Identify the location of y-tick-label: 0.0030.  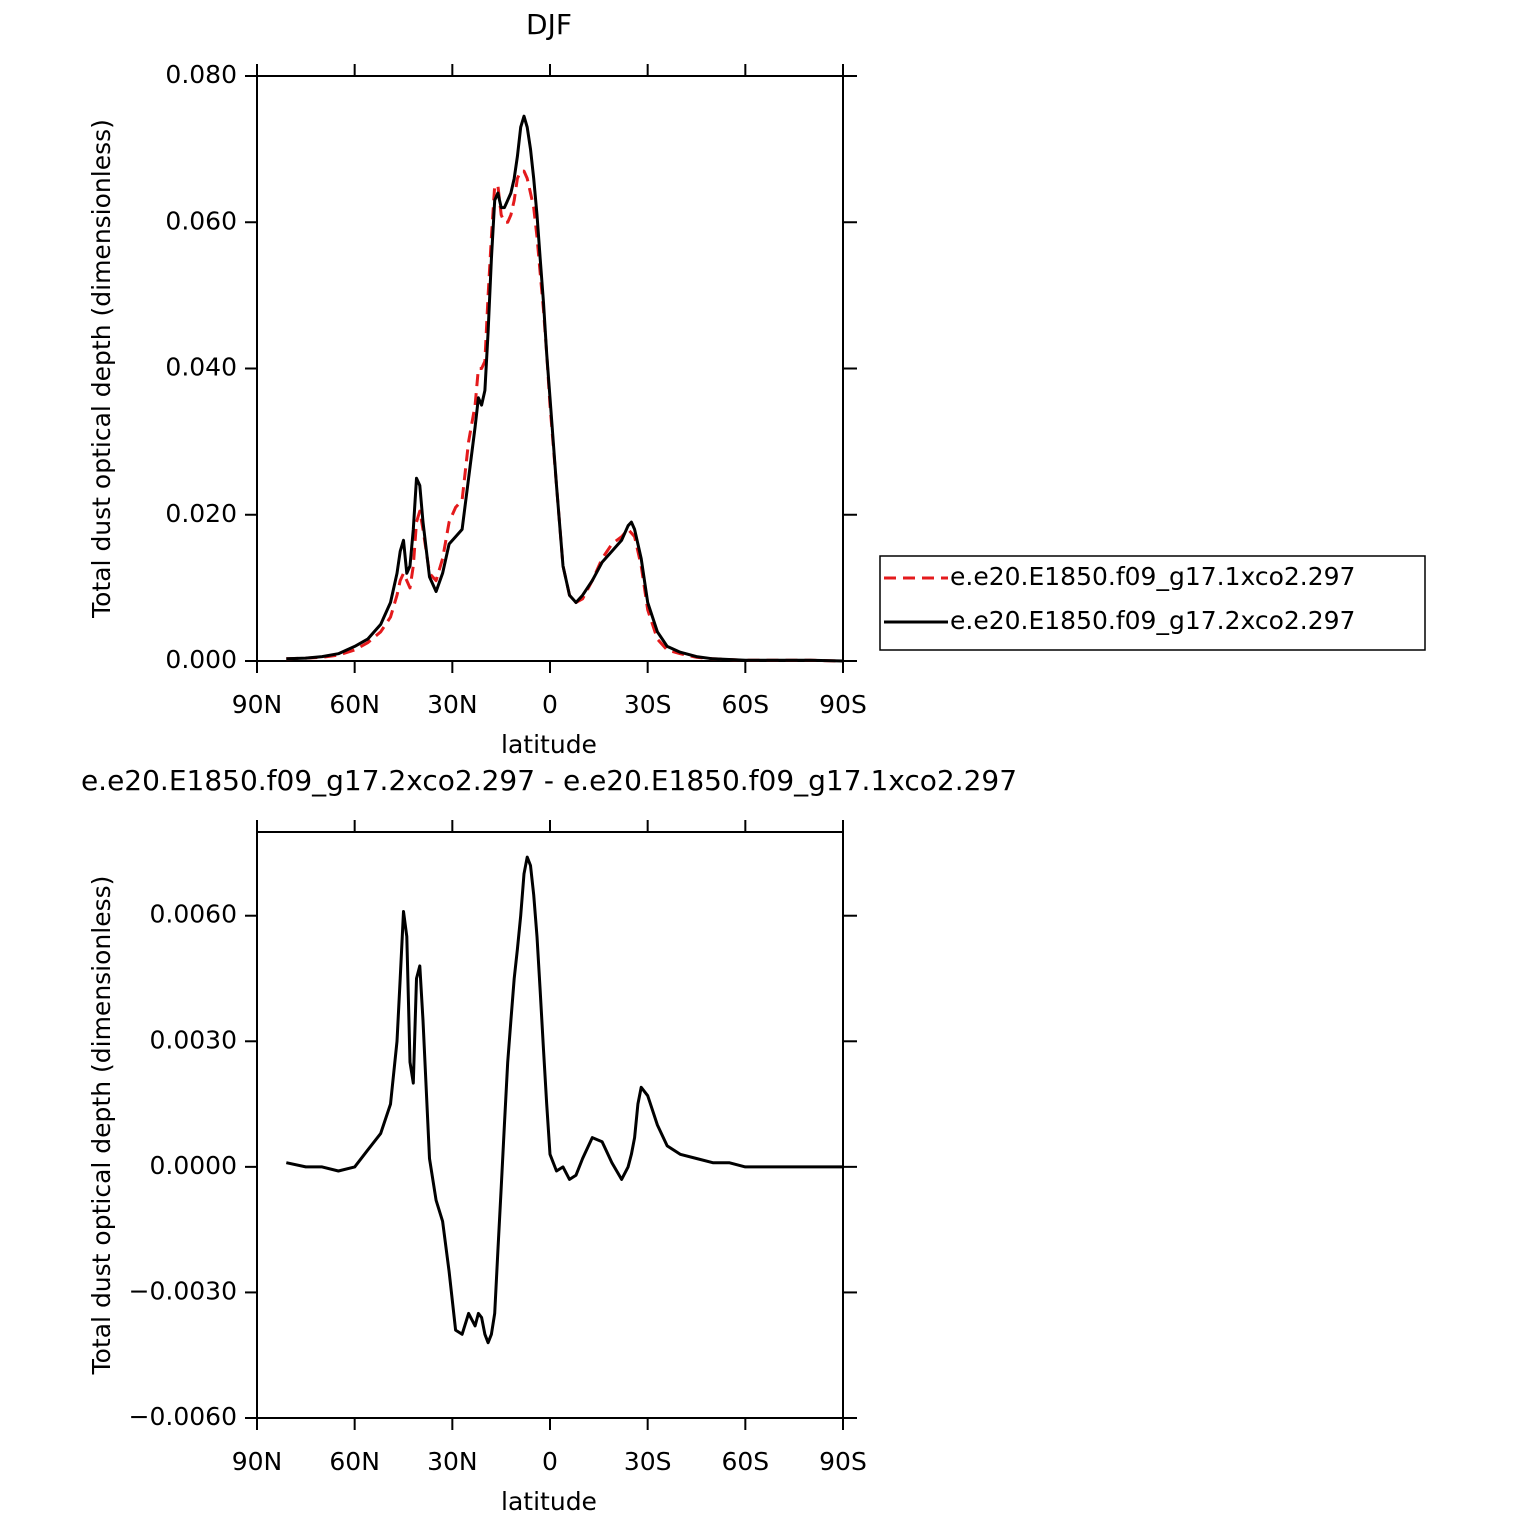
(193, 1039).